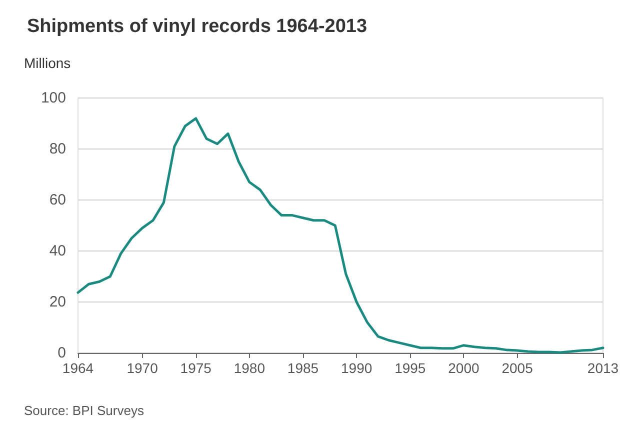  I want to click on y-tick-label: 100, so click(53, 98).